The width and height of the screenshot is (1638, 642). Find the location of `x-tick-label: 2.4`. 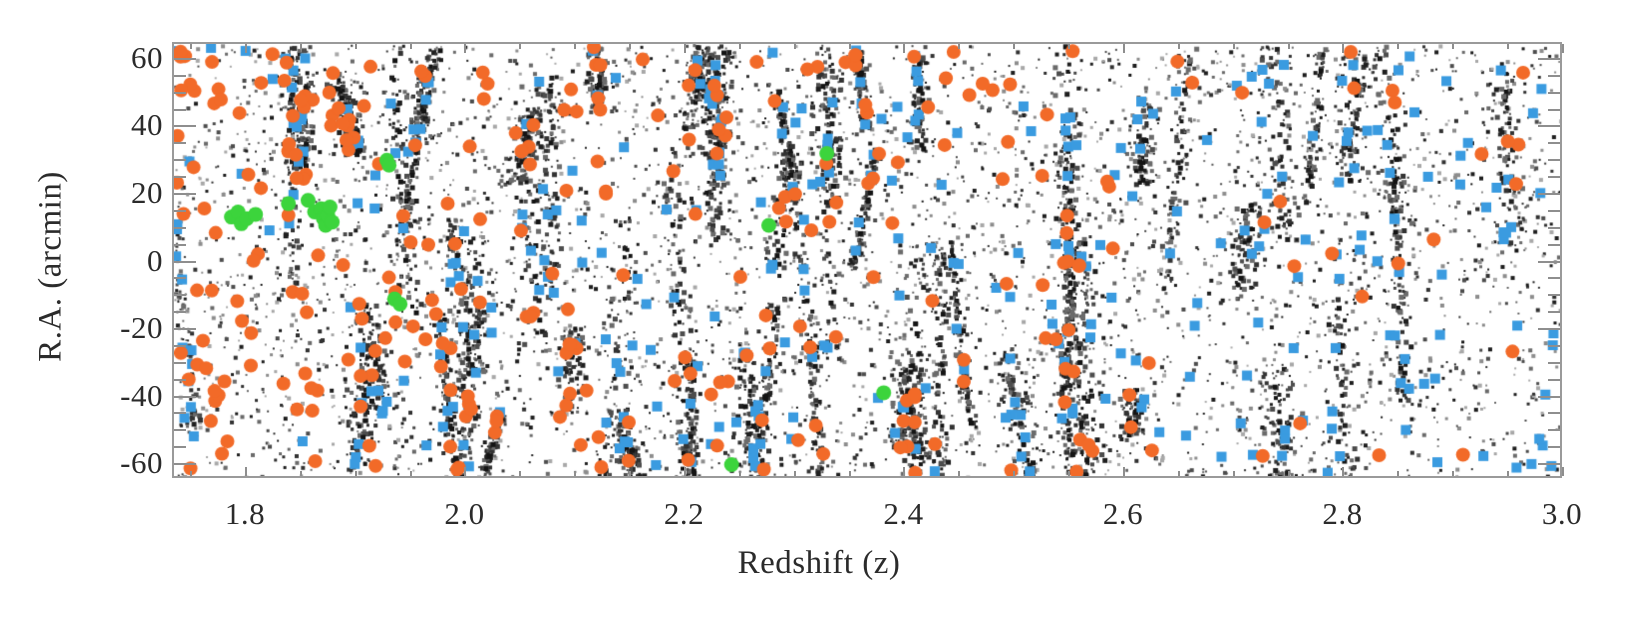

x-tick-label: 2.4 is located at coordinates (903, 513).